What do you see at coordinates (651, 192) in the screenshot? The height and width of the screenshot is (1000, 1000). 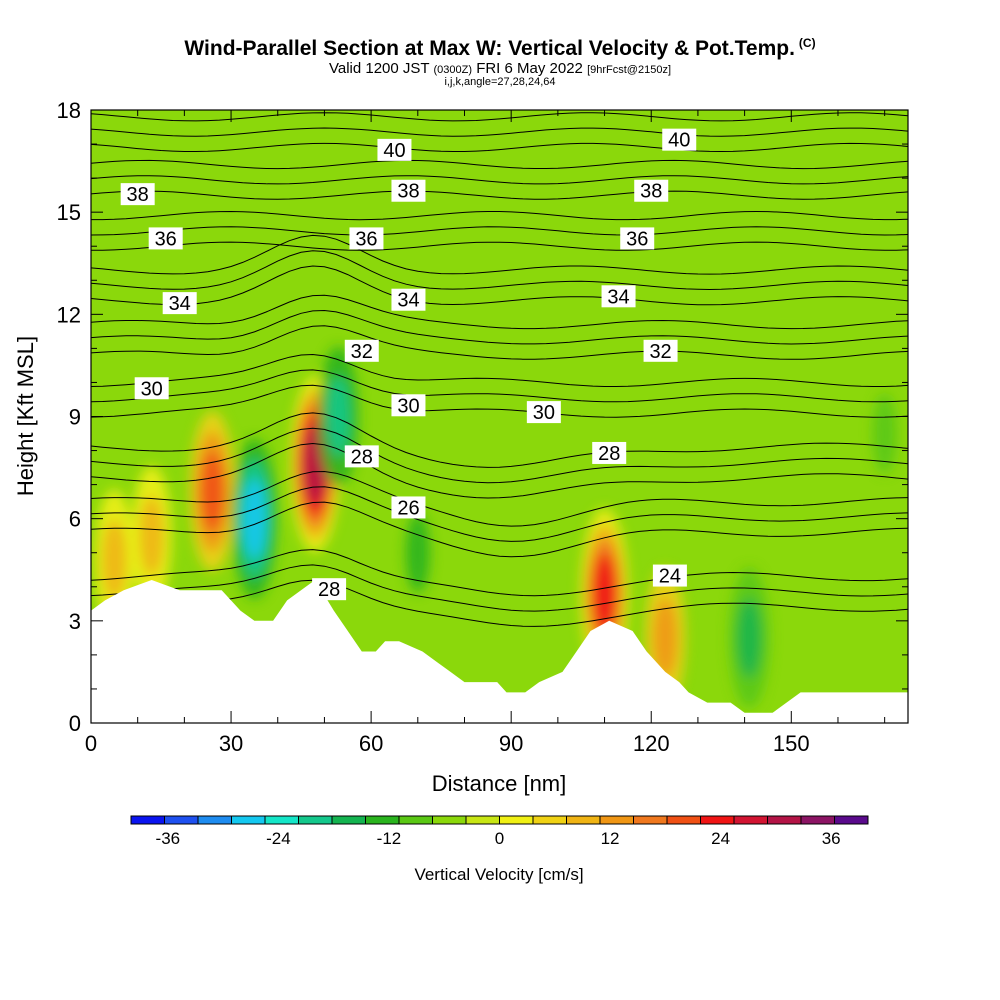 I see `contour-label-text: 38` at bounding box center [651, 192].